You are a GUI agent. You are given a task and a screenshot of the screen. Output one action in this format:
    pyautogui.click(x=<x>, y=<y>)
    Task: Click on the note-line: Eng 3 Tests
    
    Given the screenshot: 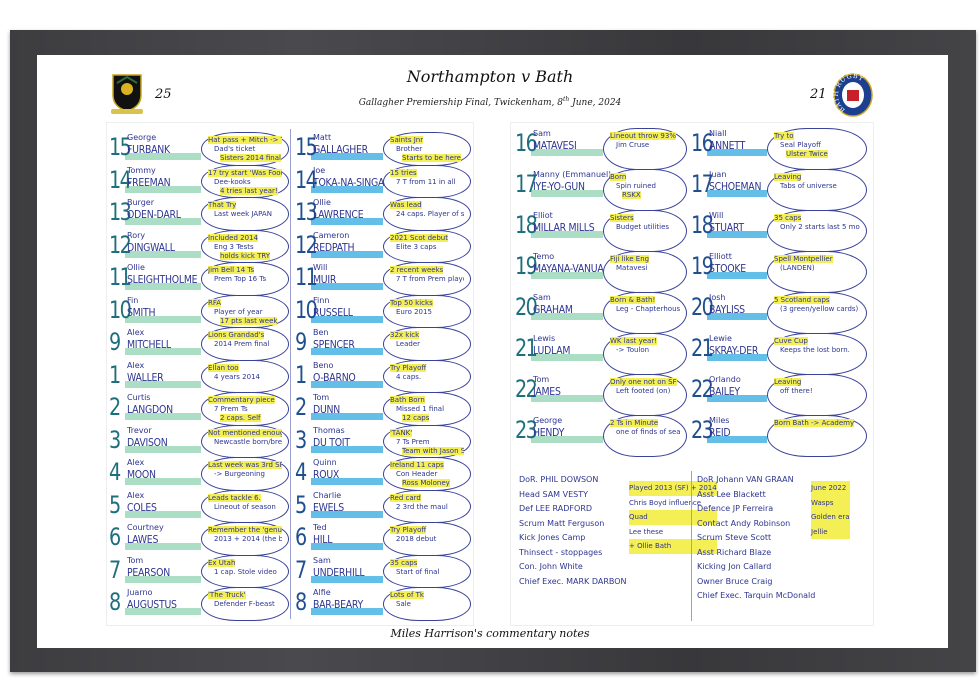 What is the action you would take?
    pyautogui.click(x=245, y=247)
    